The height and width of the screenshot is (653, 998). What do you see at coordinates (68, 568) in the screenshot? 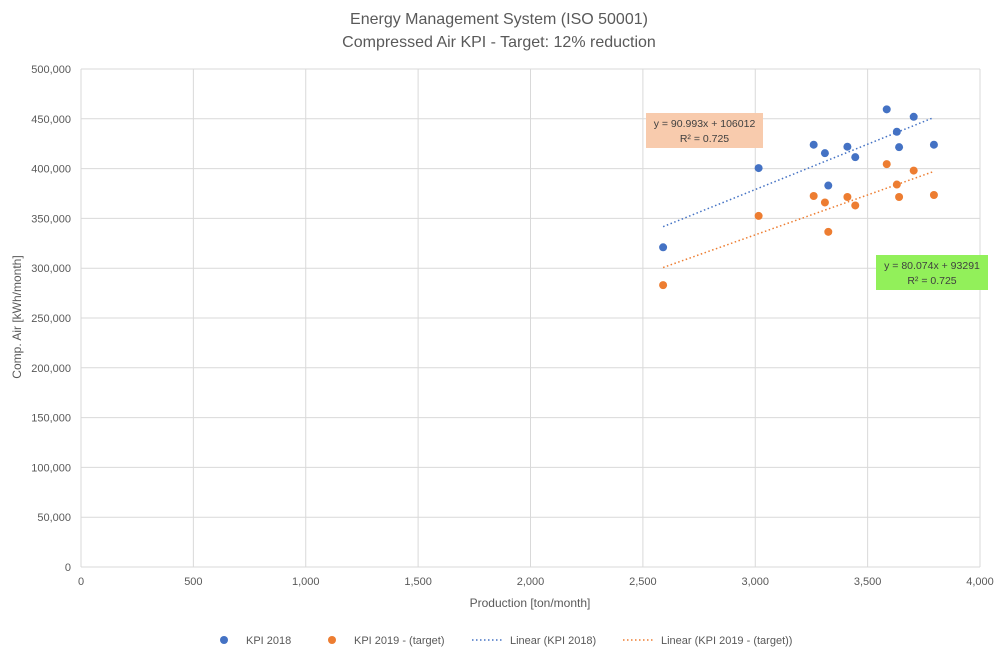
I see `y-tick-label: 0` at bounding box center [68, 568].